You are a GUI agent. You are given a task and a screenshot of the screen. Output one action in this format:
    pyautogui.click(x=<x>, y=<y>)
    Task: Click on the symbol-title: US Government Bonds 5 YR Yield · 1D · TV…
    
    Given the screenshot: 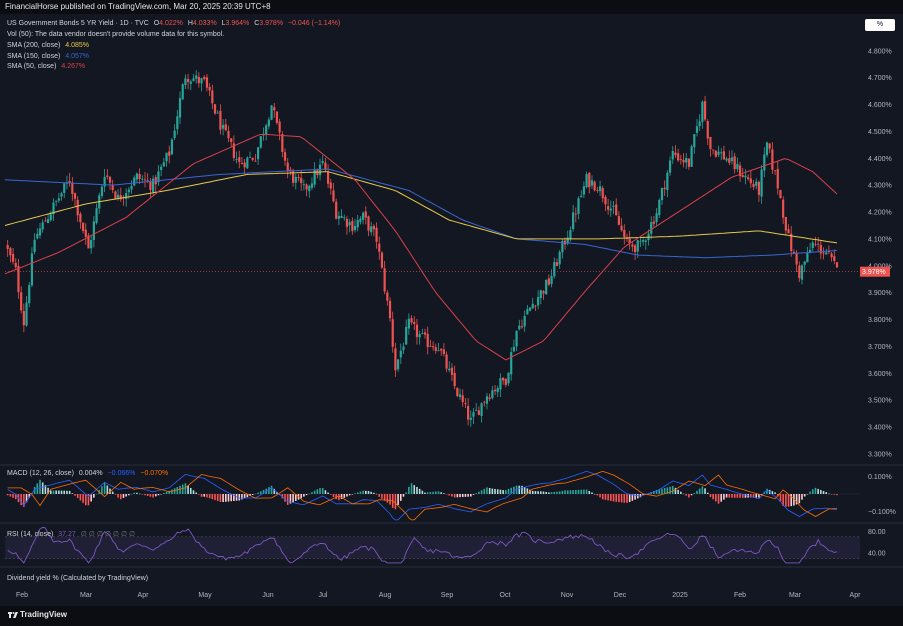 What is the action you would take?
    pyautogui.click(x=78, y=23)
    